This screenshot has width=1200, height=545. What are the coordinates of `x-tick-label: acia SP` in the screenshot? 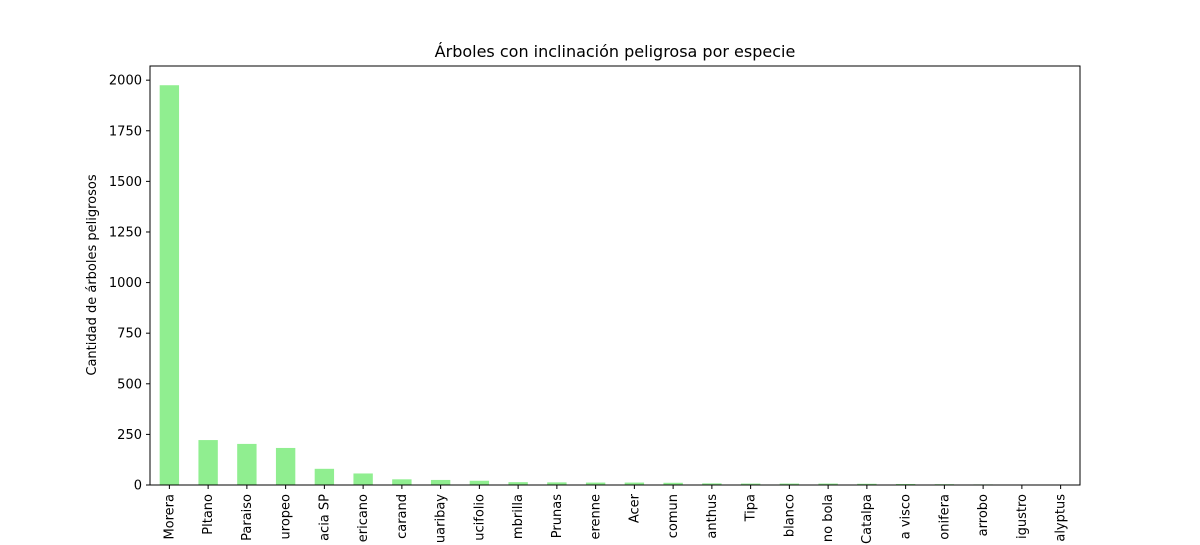 It's located at (324, 517).